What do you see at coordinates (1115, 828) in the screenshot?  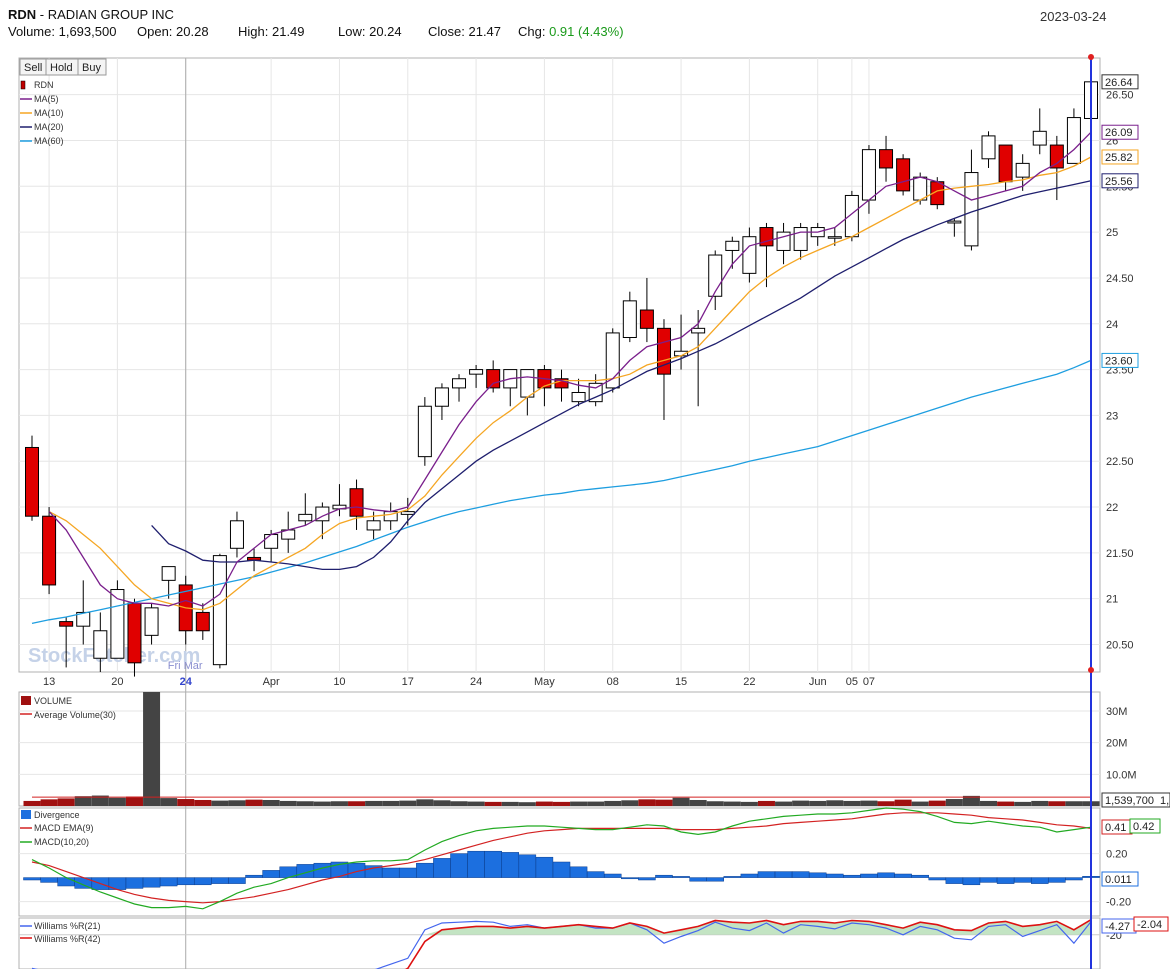 I see `last-macd-ema-tag: 0.41` at bounding box center [1115, 828].